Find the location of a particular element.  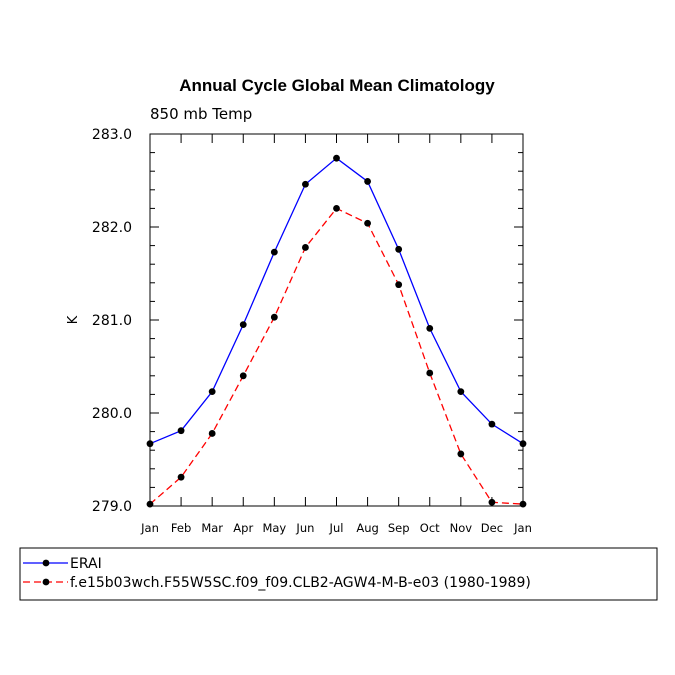

x-tick-label: Feb is located at coordinates (181, 528).